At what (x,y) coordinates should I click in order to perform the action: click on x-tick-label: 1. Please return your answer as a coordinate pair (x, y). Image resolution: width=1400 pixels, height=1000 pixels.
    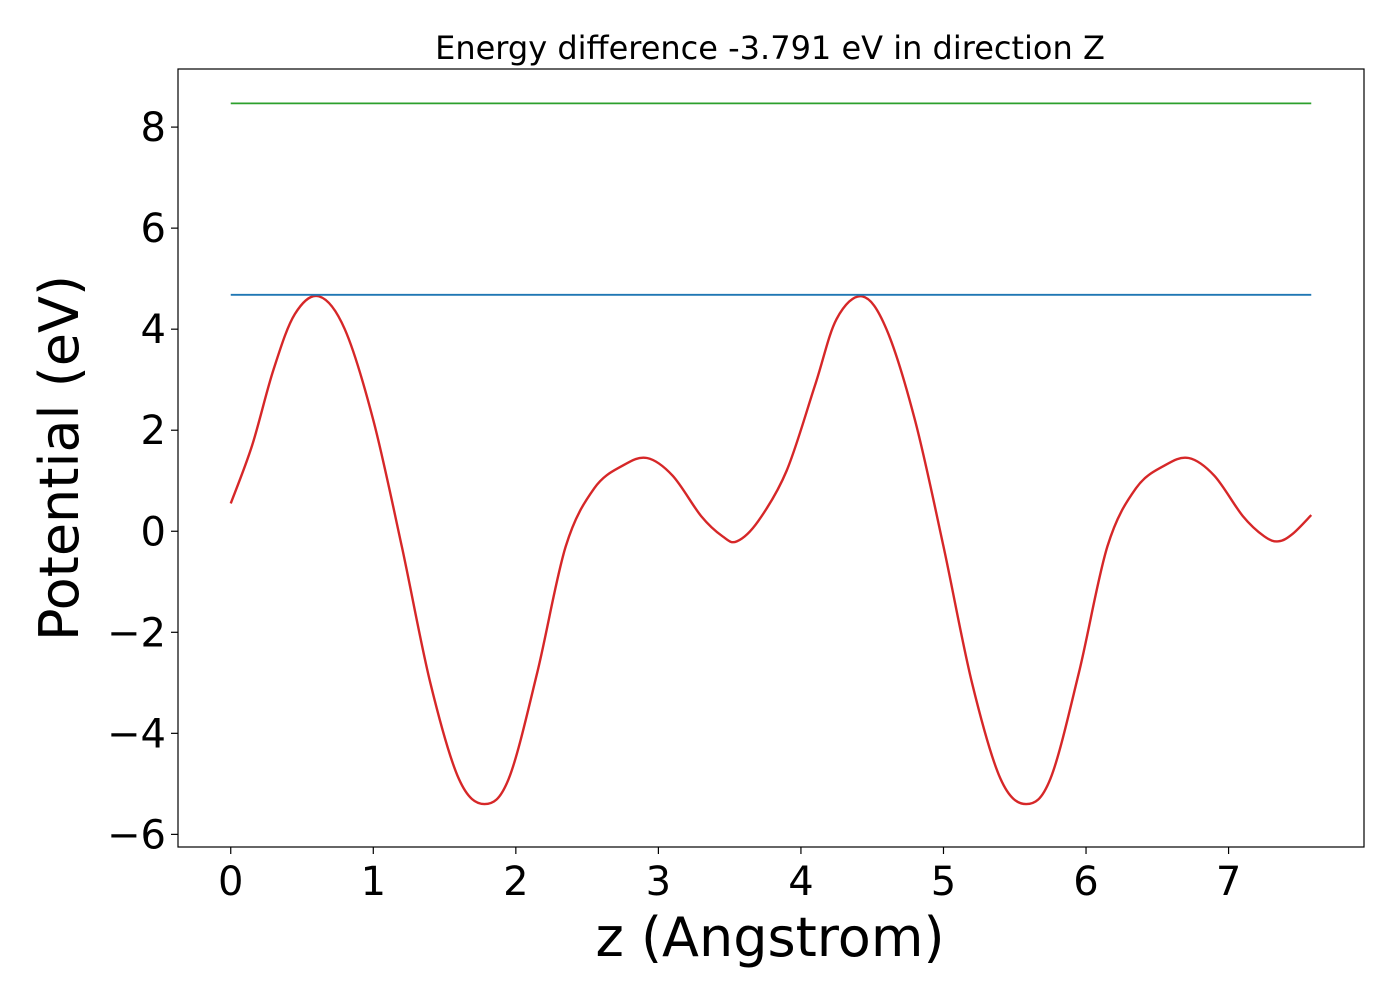
    Looking at the image, I should click on (373, 882).